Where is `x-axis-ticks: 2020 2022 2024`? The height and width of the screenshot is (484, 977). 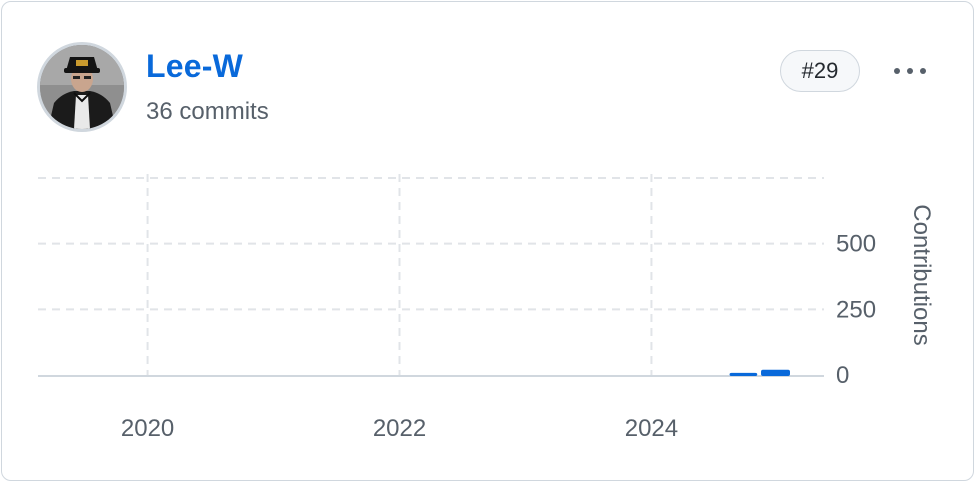
x-axis-ticks: 2020 2022 2024 is located at coordinates (399, 428).